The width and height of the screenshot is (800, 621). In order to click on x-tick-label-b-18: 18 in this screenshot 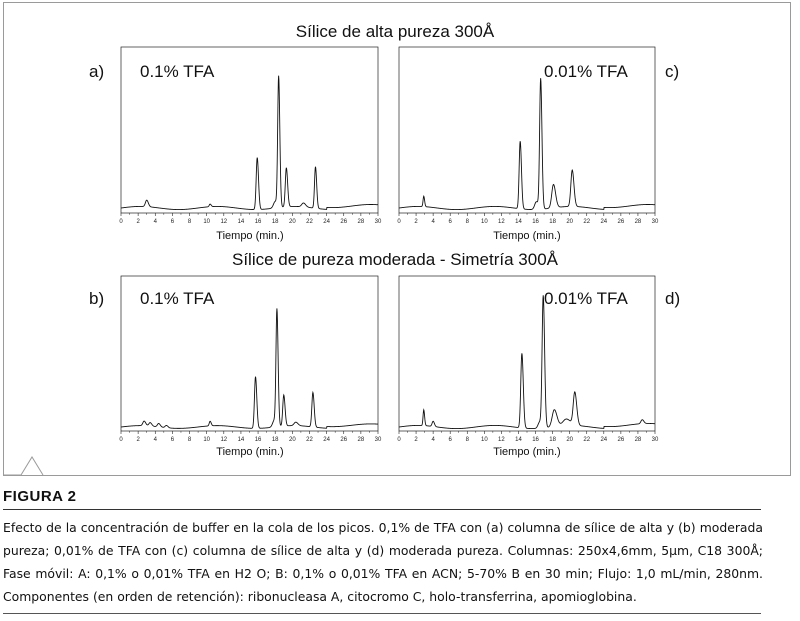, I will do `click(275, 440)`.